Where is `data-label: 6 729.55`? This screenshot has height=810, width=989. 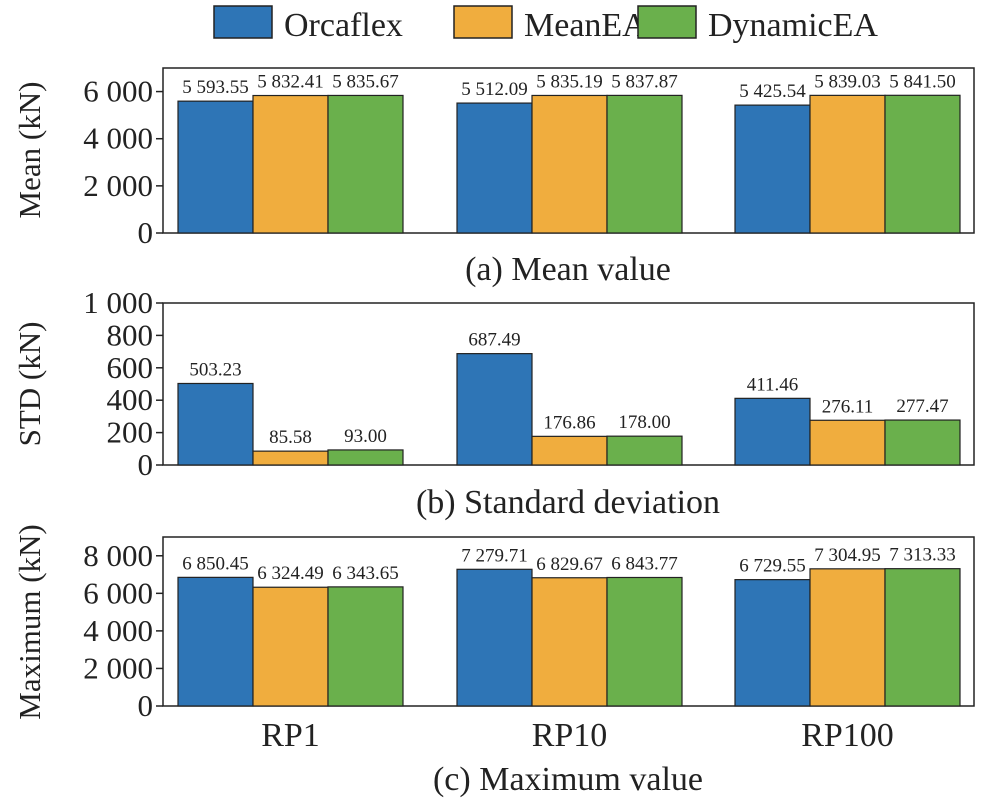
data-label: 6 729.55 is located at coordinates (772, 566).